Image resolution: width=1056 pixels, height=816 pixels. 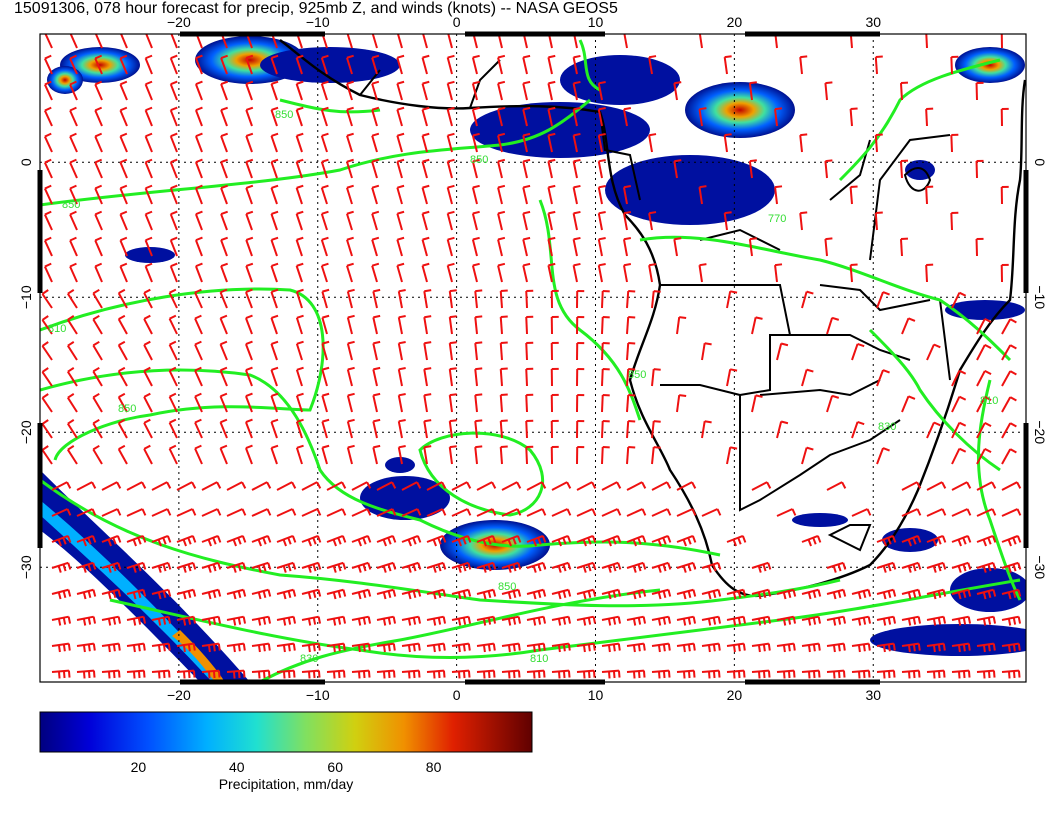 What do you see at coordinates (825, 298) in the screenshot?
I see `contour-line` at bounding box center [825, 298].